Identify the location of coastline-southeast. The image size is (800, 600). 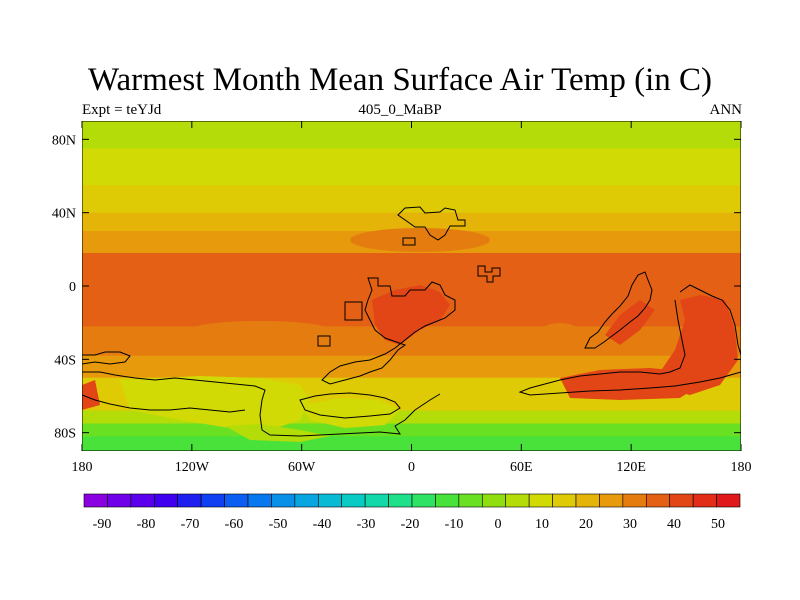
(629, 347).